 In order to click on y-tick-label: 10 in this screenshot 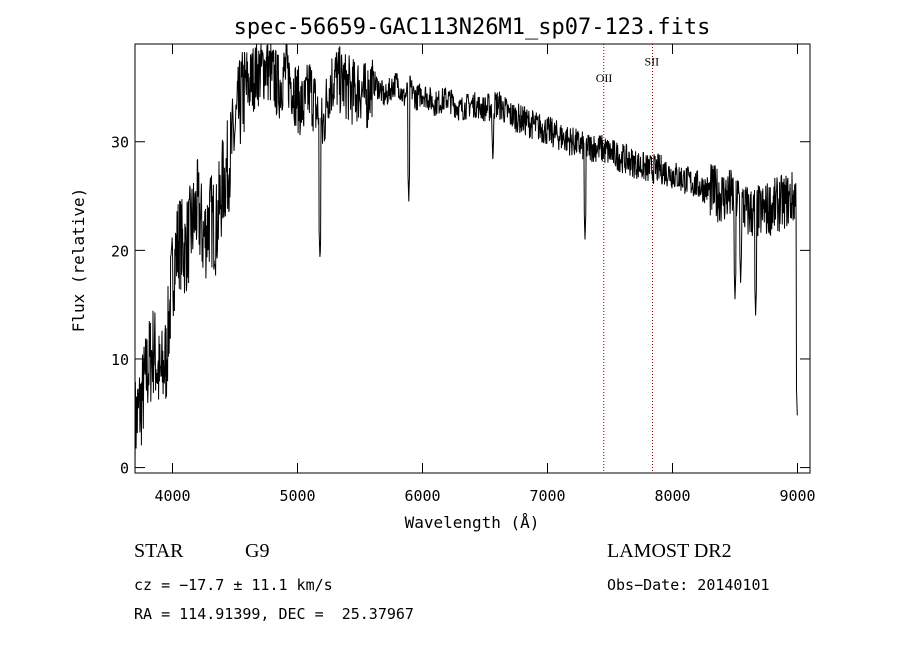, I will do `click(120, 360)`.